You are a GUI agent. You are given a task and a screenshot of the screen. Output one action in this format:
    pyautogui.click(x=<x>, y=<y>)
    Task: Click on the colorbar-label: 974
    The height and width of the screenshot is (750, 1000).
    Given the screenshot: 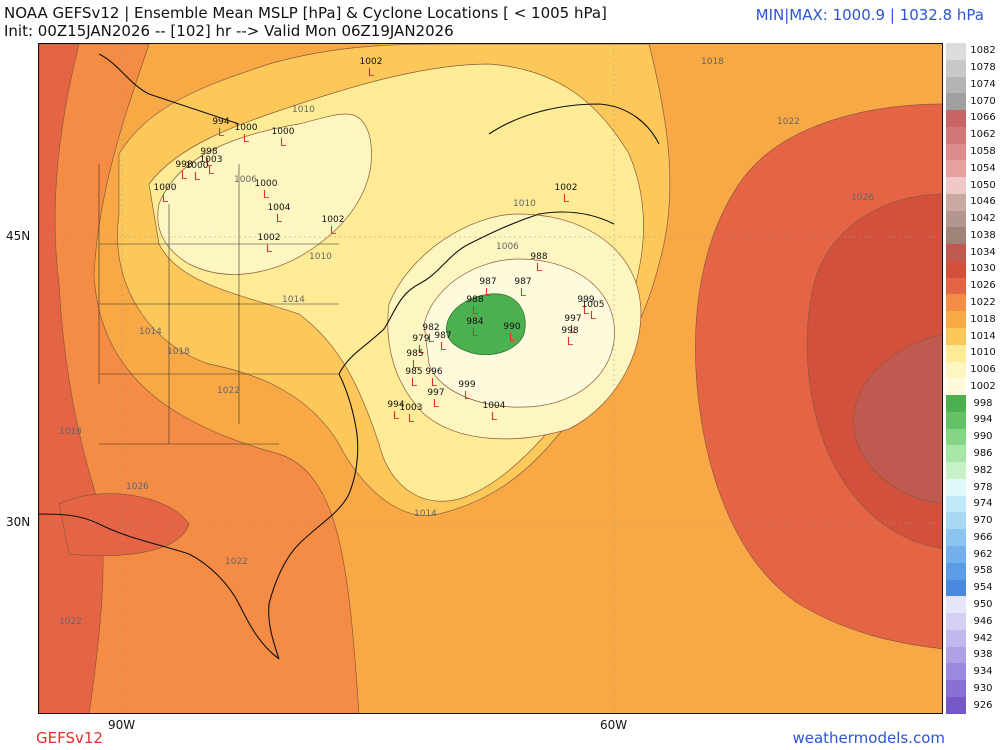 What is the action you would take?
    pyautogui.click(x=983, y=504)
    